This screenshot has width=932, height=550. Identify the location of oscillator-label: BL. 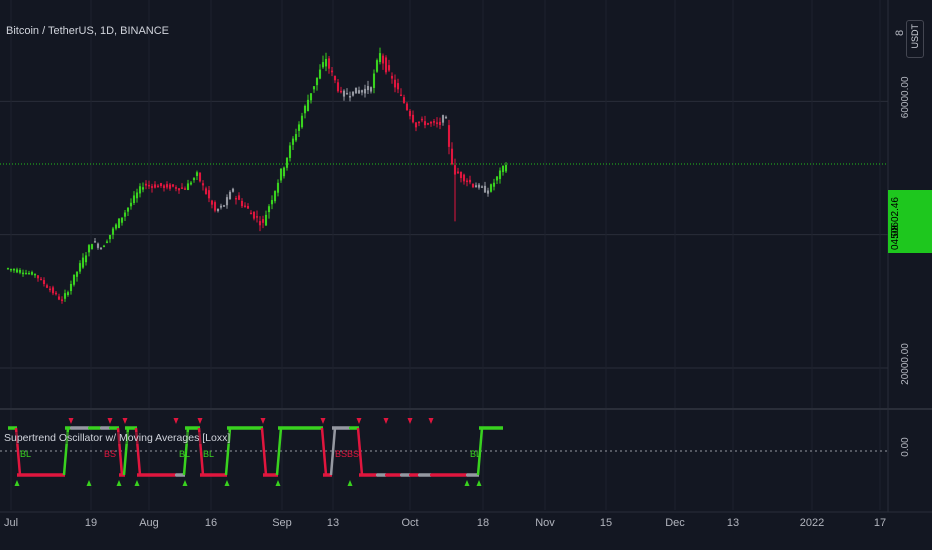
(25, 454).